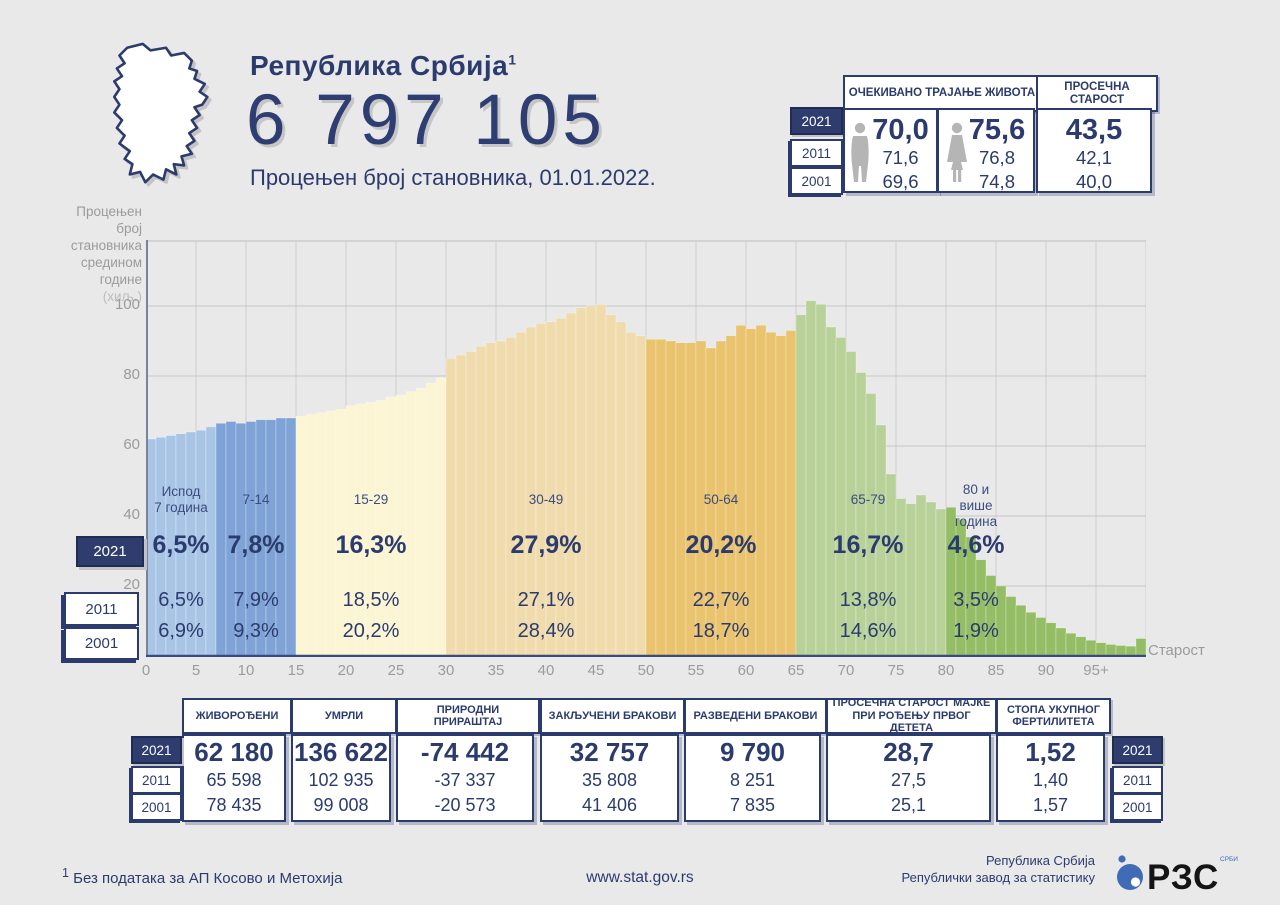 This screenshot has width=1280, height=905. I want to click on age-group-label-line: 80 и, so click(976, 489).